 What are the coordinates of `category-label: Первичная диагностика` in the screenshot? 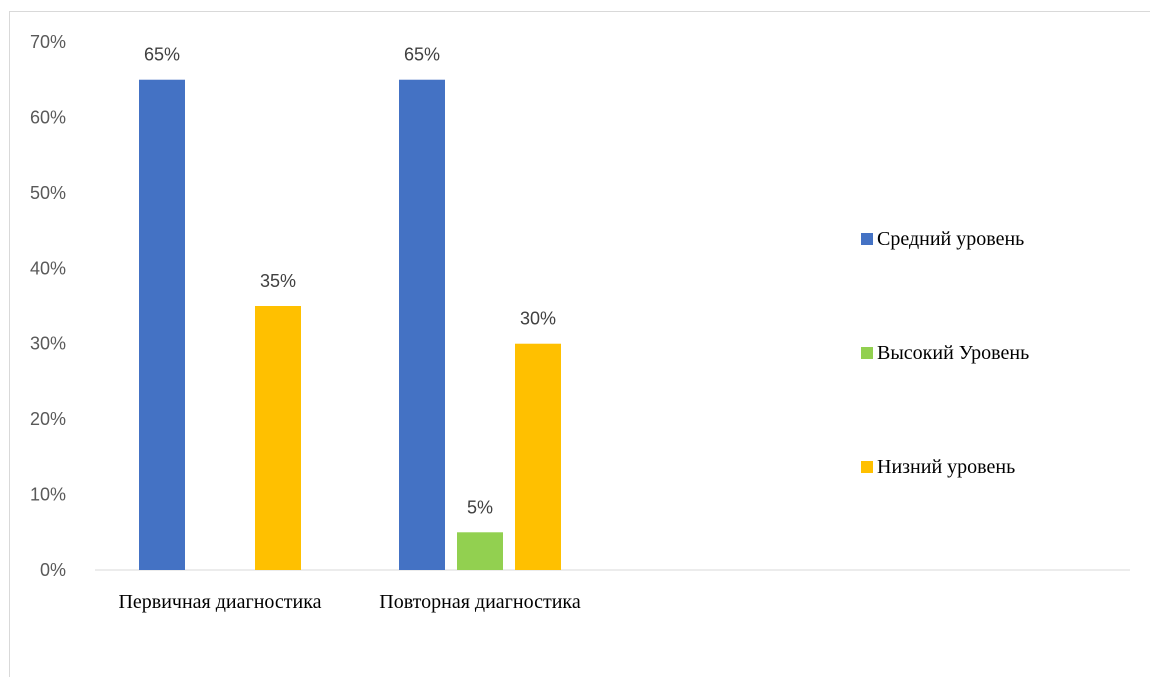 It's located at (219, 602).